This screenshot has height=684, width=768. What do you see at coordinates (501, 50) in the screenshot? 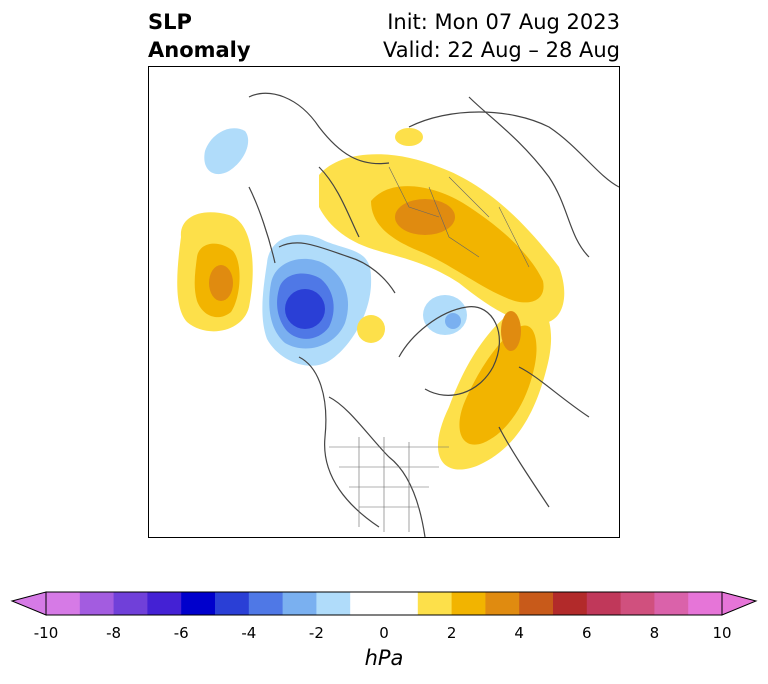
I see `valid-range: Valid: 22 Aug – 28 Aug` at bounding box center [501, 50].